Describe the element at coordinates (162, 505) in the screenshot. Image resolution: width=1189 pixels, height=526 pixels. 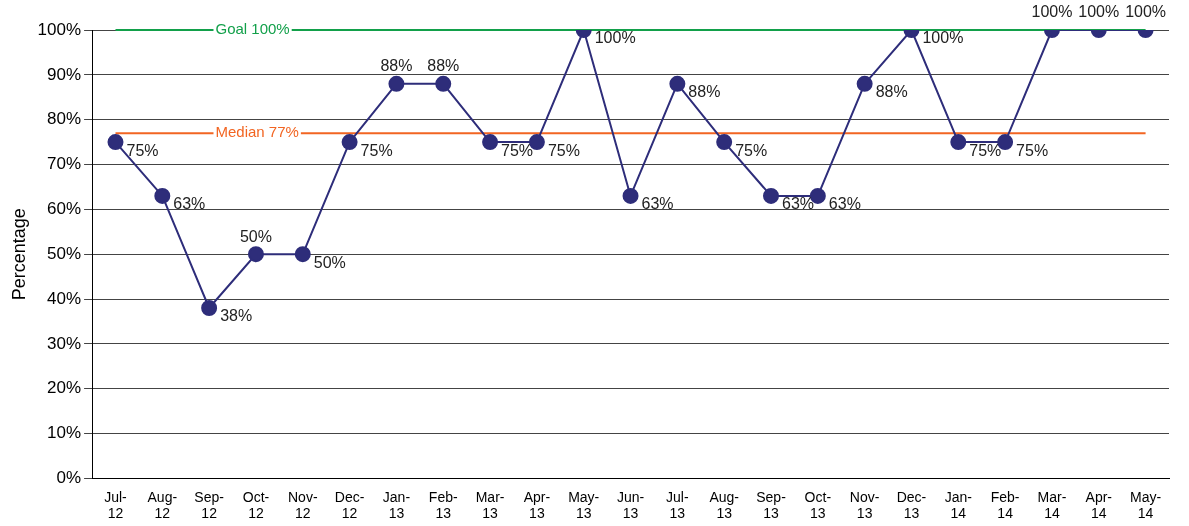
I see `x-tick-label: Aug-12` at that location.